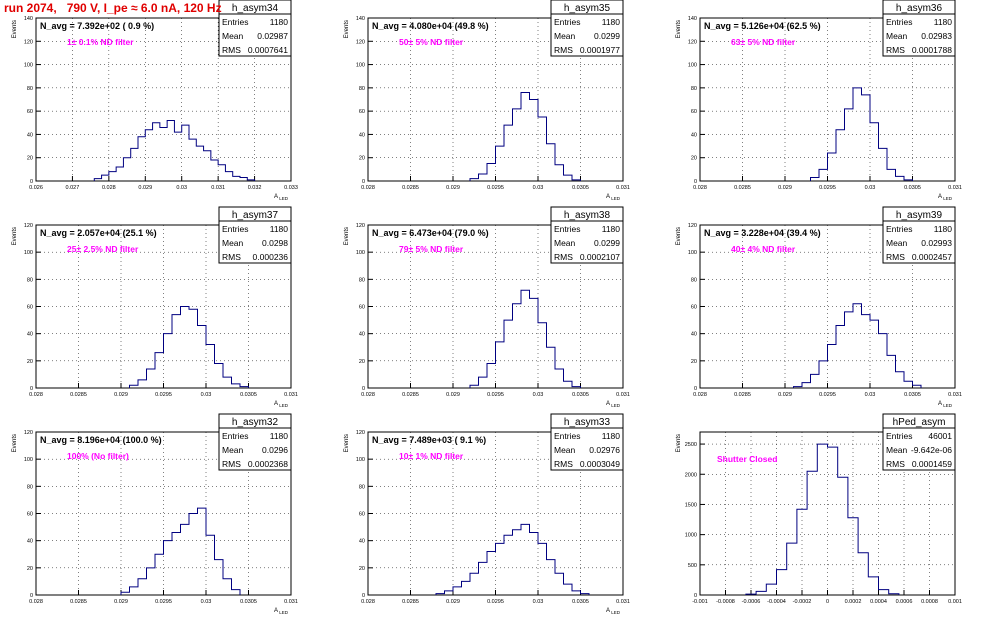 This screenshot has height=622, width=996. What do you see at coordinates (776, 602) in the screenshot?
I see `x-tick-label: -0.0004` at bounding box center [776, 602].